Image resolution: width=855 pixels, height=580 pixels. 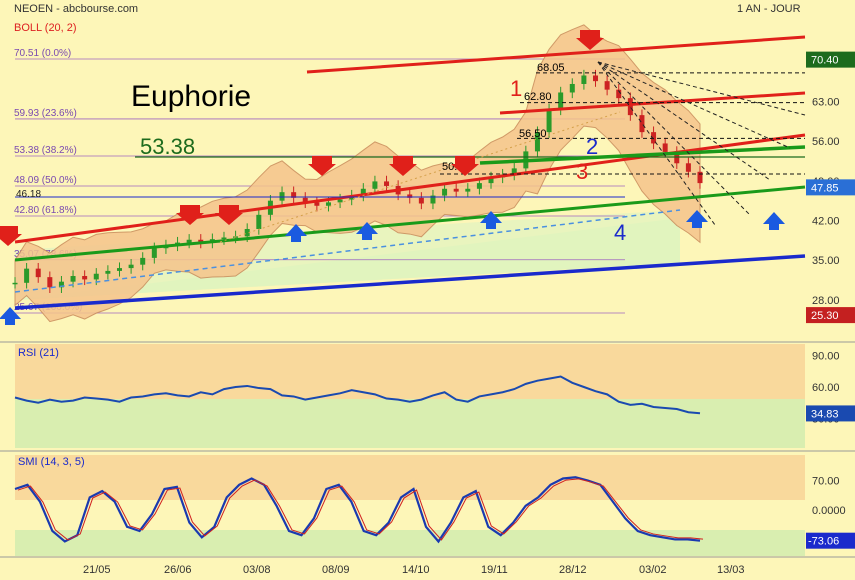 I want to click on y-tick-label: 28.00, so click(x=826, y=301).